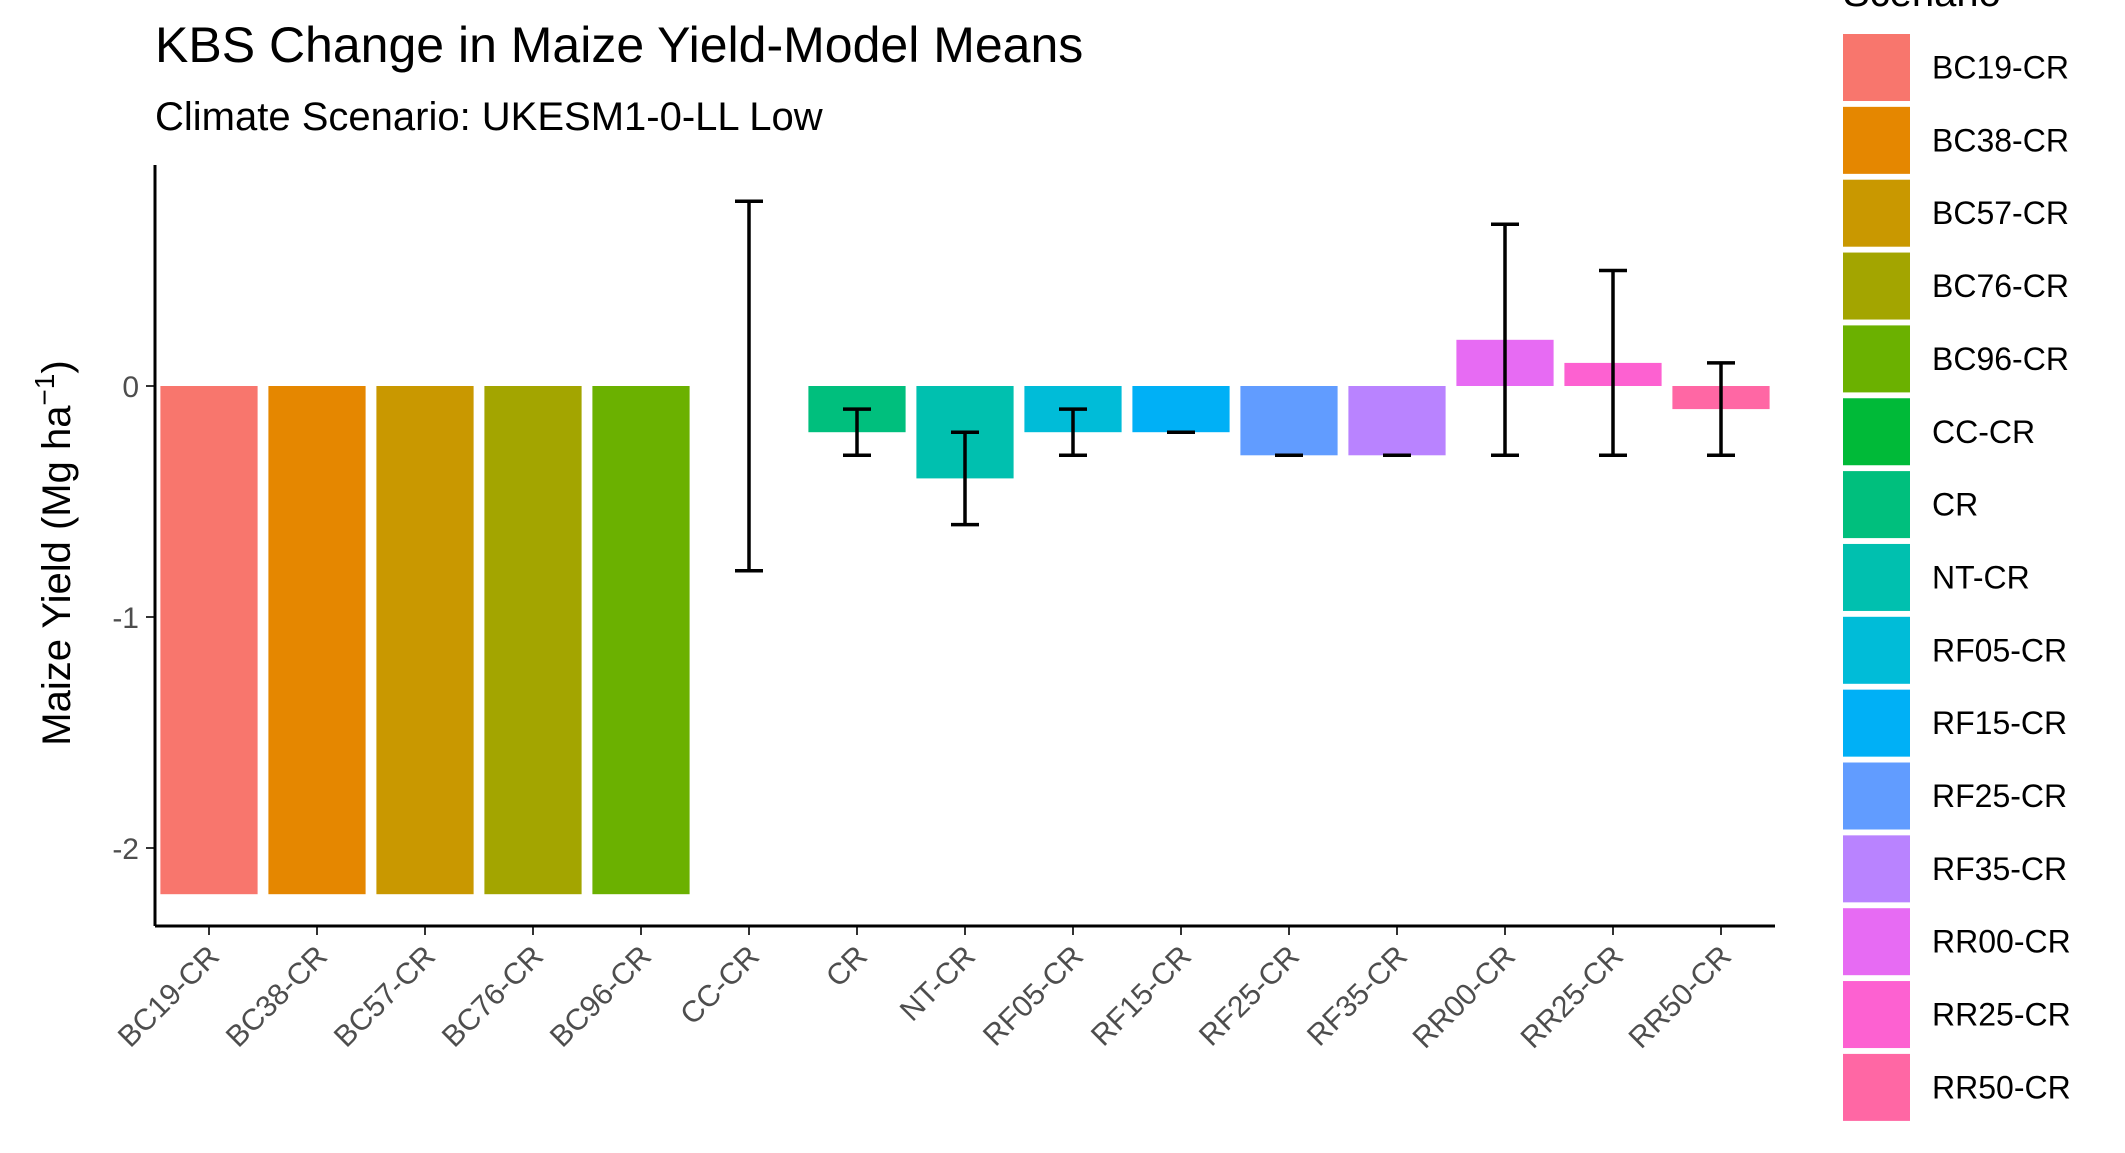  I want to click on x-tick-label: BC19-CR, so click(169, 997).